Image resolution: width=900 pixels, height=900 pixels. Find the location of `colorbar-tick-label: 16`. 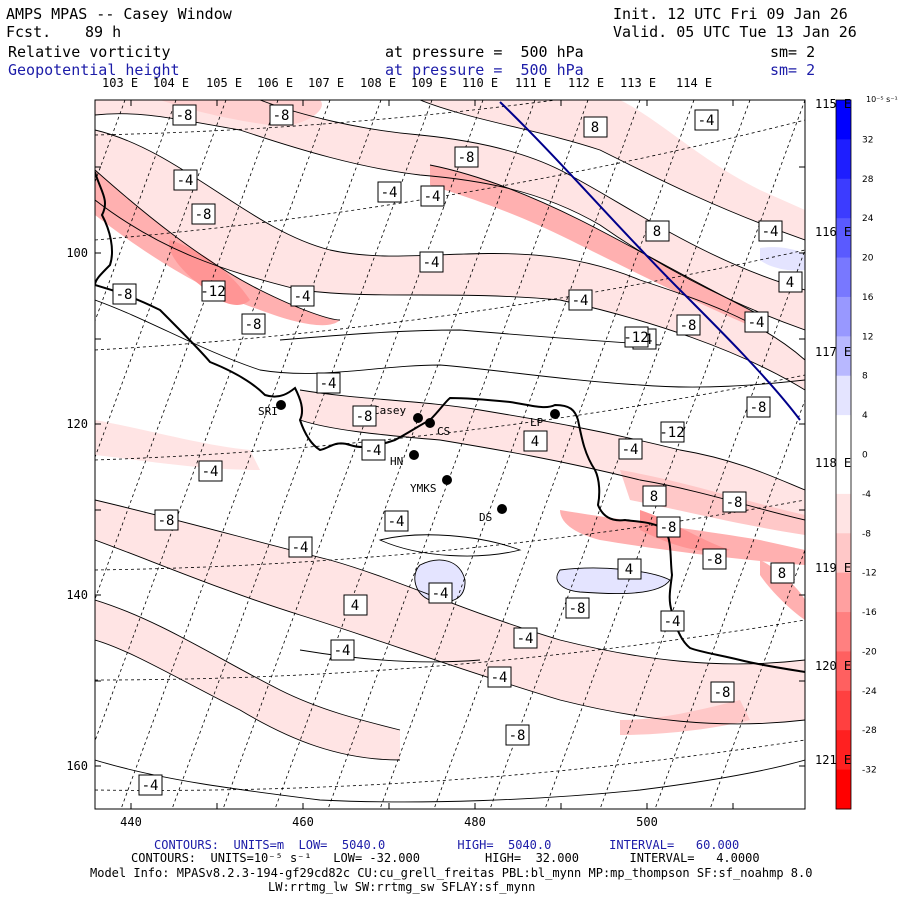

colorbar-tick-label: 16 is located at coordinates (868, 298).